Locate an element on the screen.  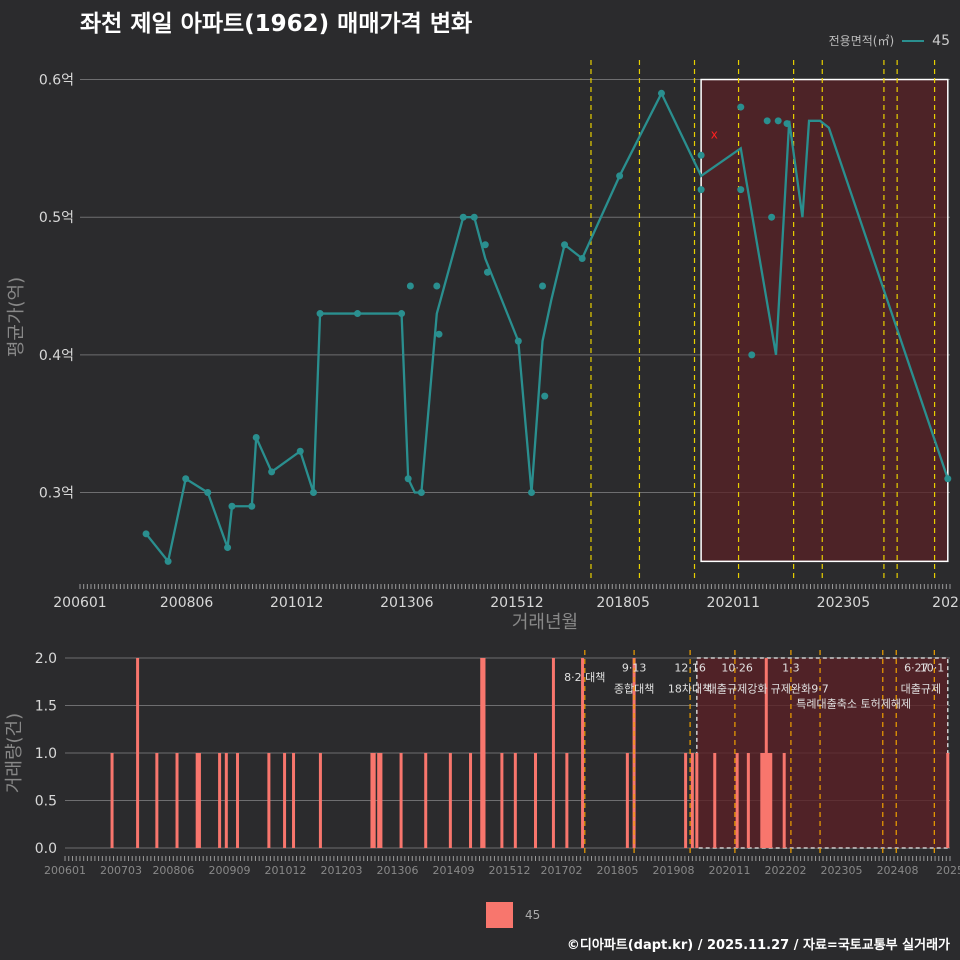
x-tick-label: 201012 is located at coordinates (296, 603).